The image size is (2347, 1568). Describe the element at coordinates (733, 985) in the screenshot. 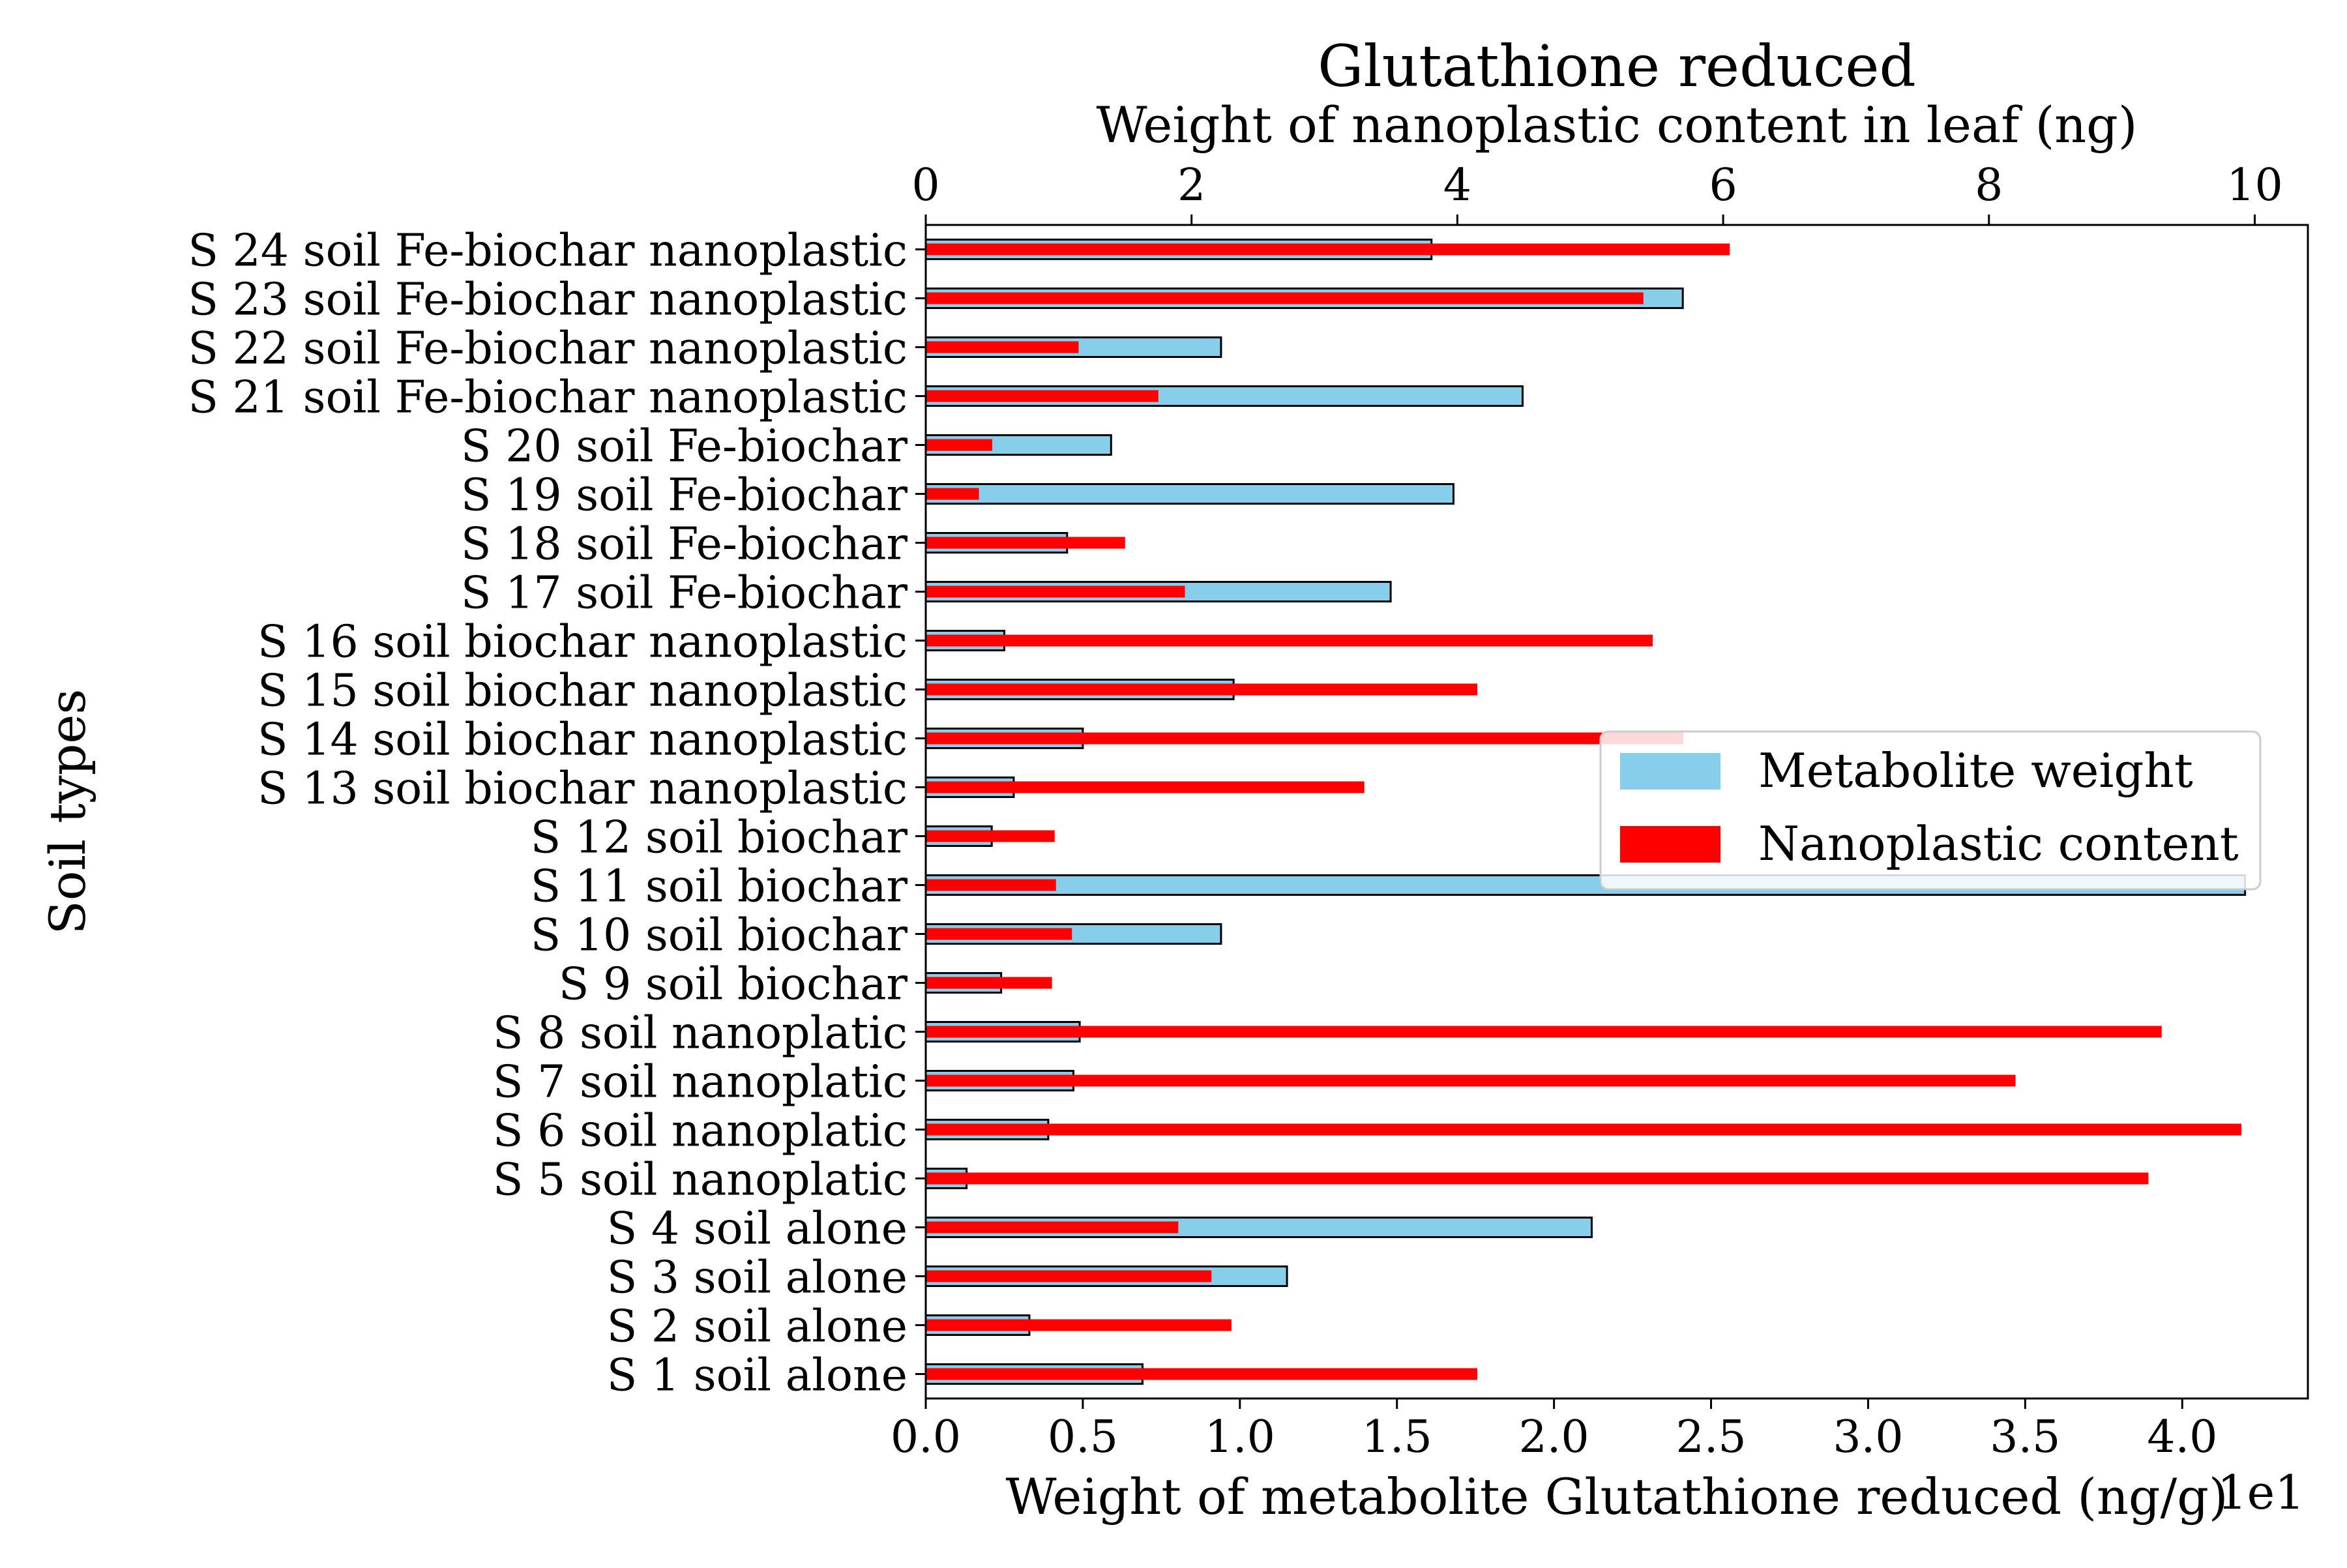

I see `y-tick-label: S 9 soil biochar` at that location.